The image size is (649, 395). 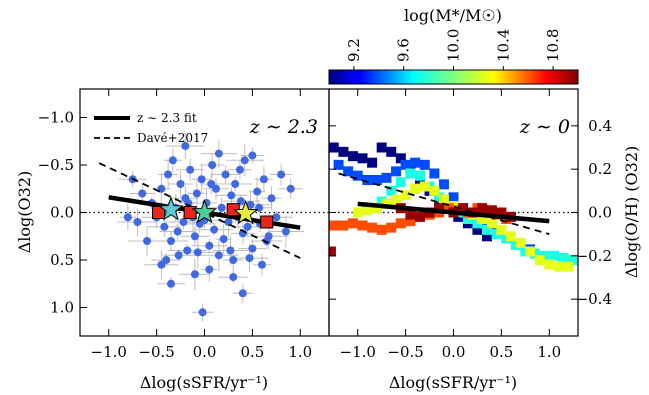 What do you see at coordinates (62, 213) in the screenshot?
I see `left-ytick-label: 0.0` at bounding box center [62, 213].